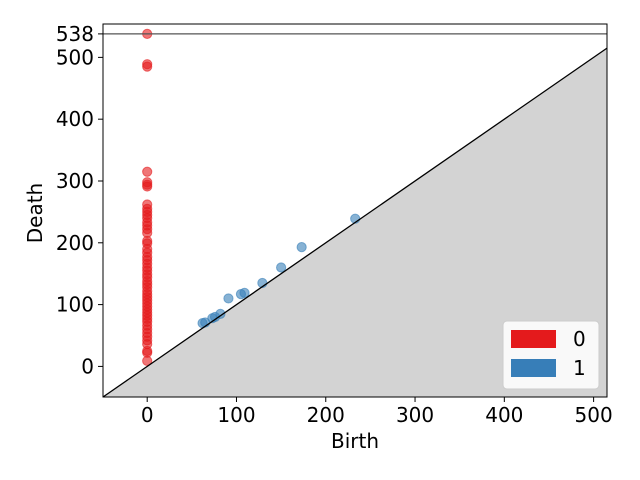  What do you see at coordinates (35, 213) in the screenshot?
I see `y-axis-label: Death` at bounding box center [35, 213].